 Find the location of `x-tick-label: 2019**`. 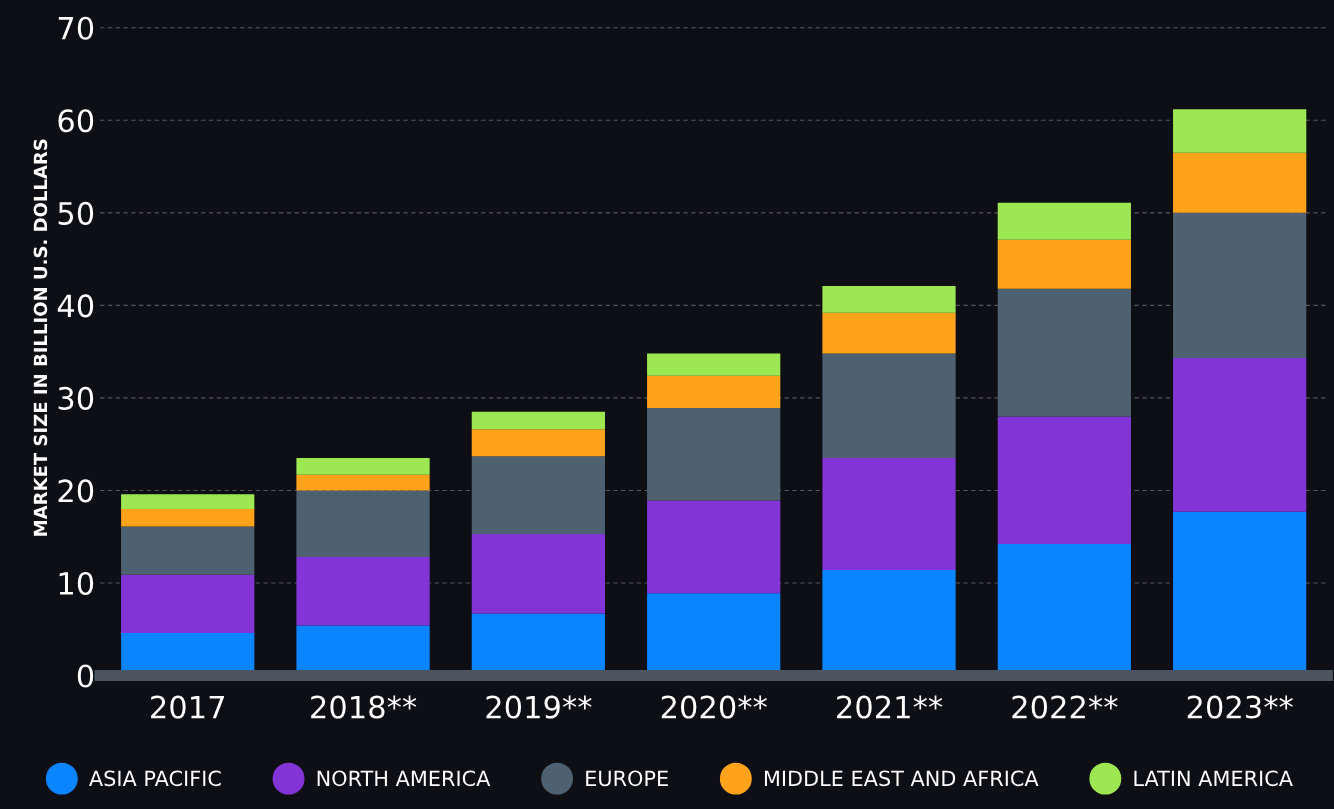

x-tick-label: 2019** is located at coordinates (539, 707).